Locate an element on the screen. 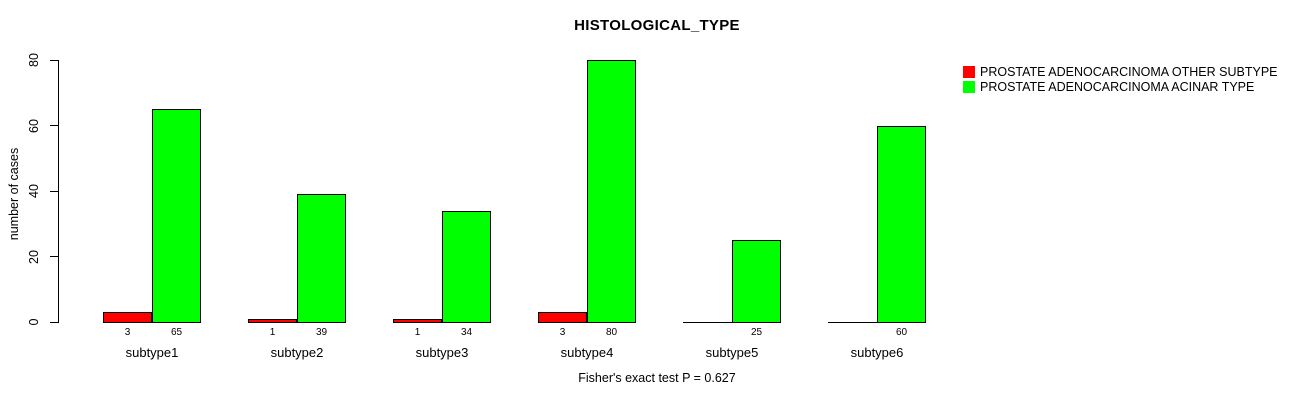 Image resolution: width=1290 pixels, height=400 pixels. legend-entry-other-subtype: PROSTATE ADENOCARCINOMA OTHER SUBTYPE is located at coordinates (1120, 71).